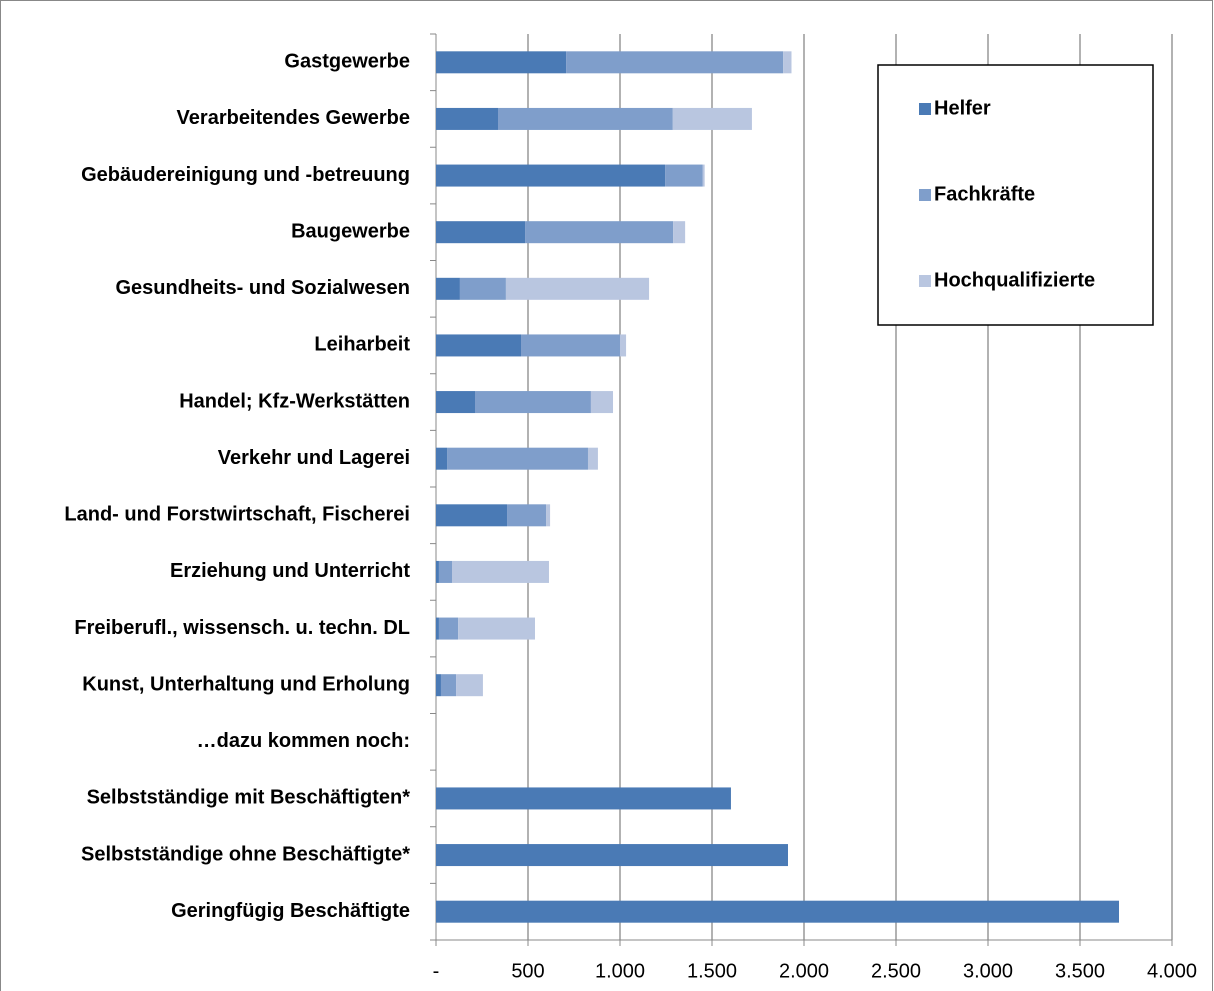 This screenshot has width=1214, height=991. Describe the element at coordinates (527, 971) in the screenshot. I see `x-tick-label: 500` at that location.